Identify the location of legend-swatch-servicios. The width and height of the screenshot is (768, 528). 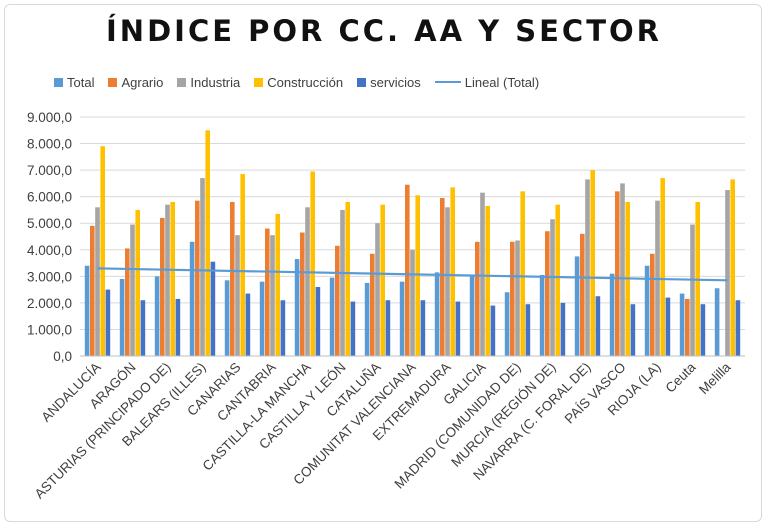
(362, 82).